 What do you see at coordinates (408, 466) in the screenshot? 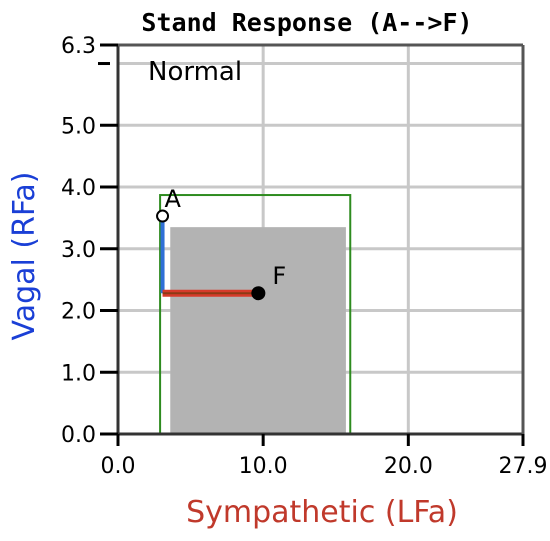
I see `x-tick-label: 20.0` at bounding box center [408, 466].